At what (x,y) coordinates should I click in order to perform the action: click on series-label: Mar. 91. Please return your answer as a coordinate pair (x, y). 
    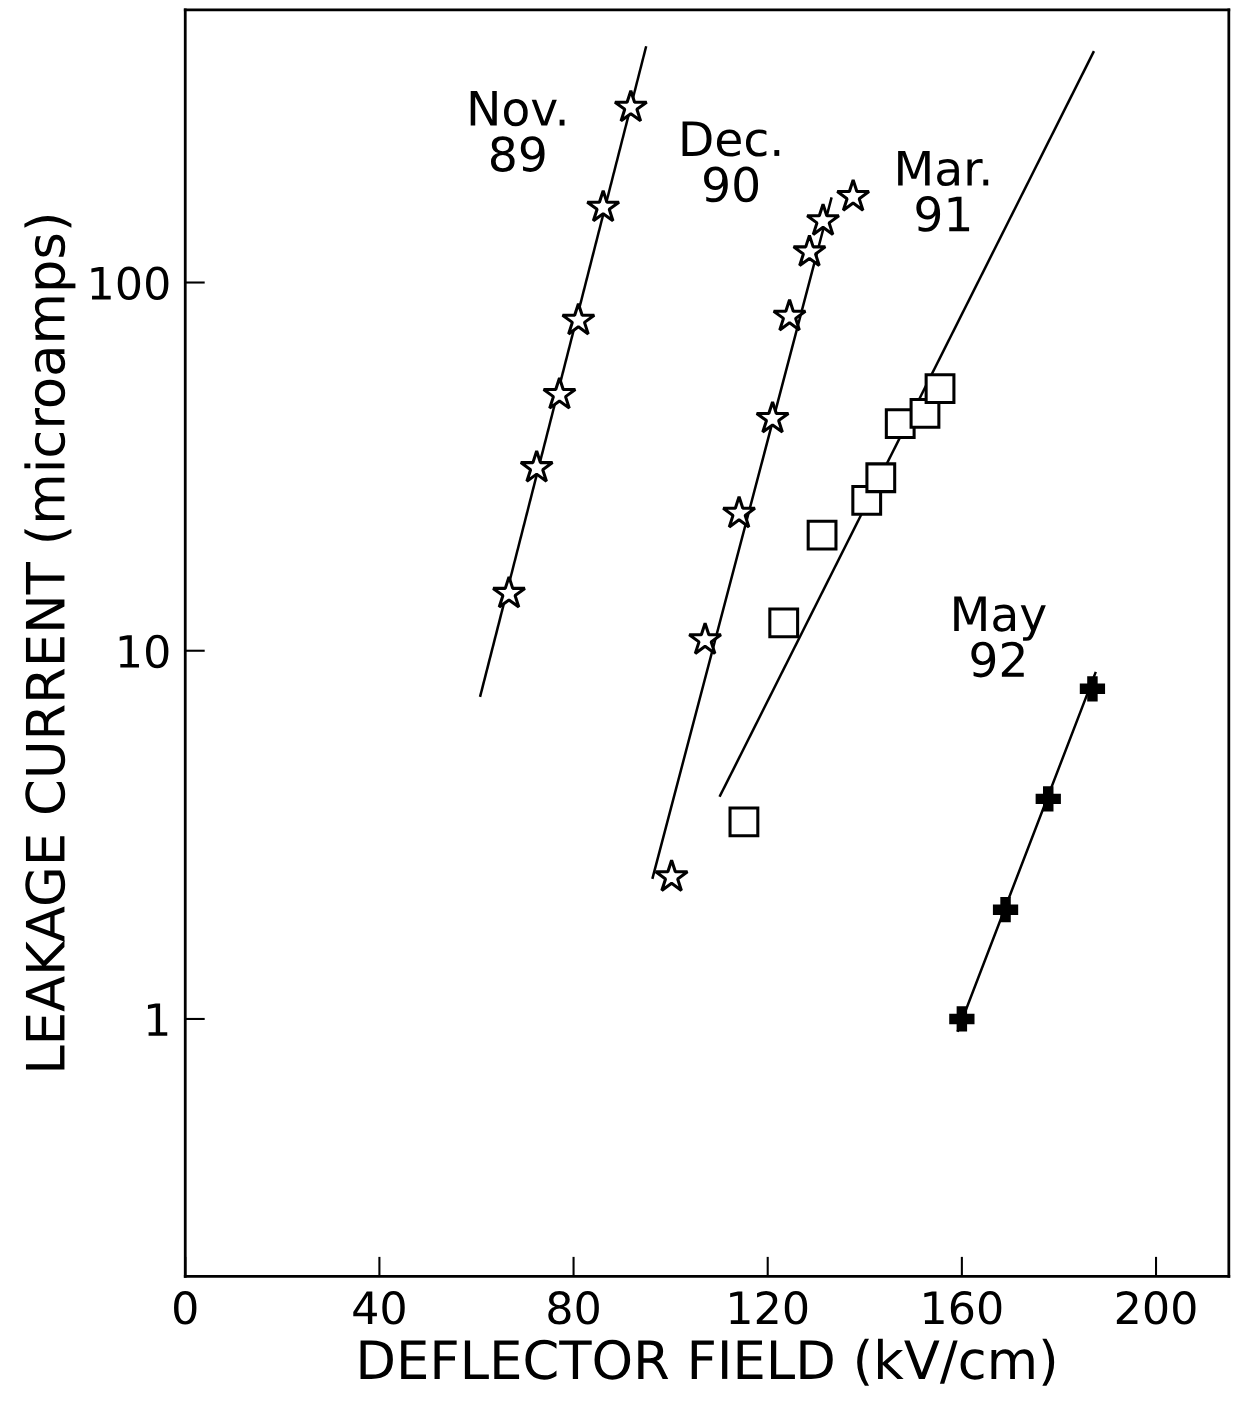
    Looking at the image, I should click on (943, 191).